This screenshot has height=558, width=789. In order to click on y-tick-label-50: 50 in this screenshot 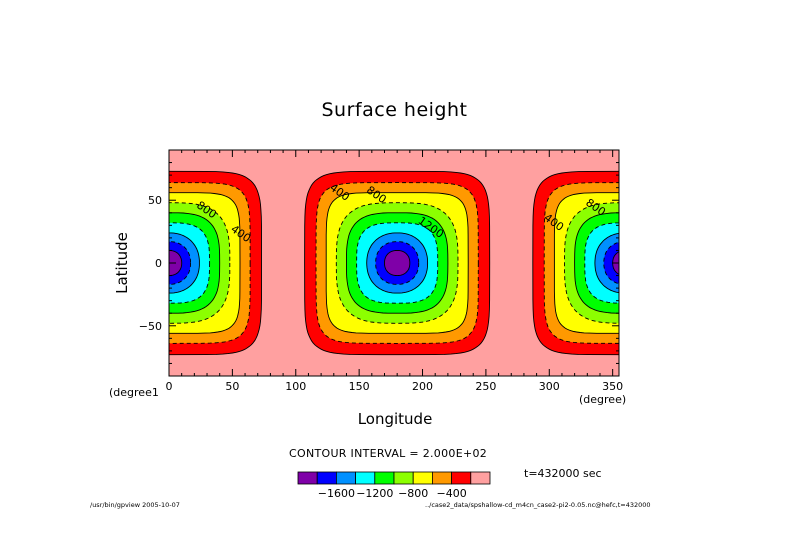, I will do `click(155, 200)`.